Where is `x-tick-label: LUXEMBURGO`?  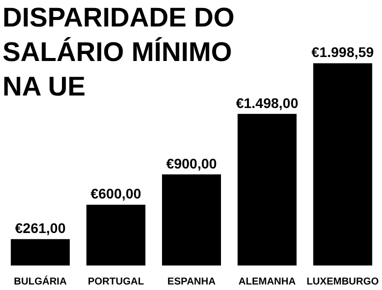 x-tick-label: LUXEMBURGO is located at coordinates (343, 282).